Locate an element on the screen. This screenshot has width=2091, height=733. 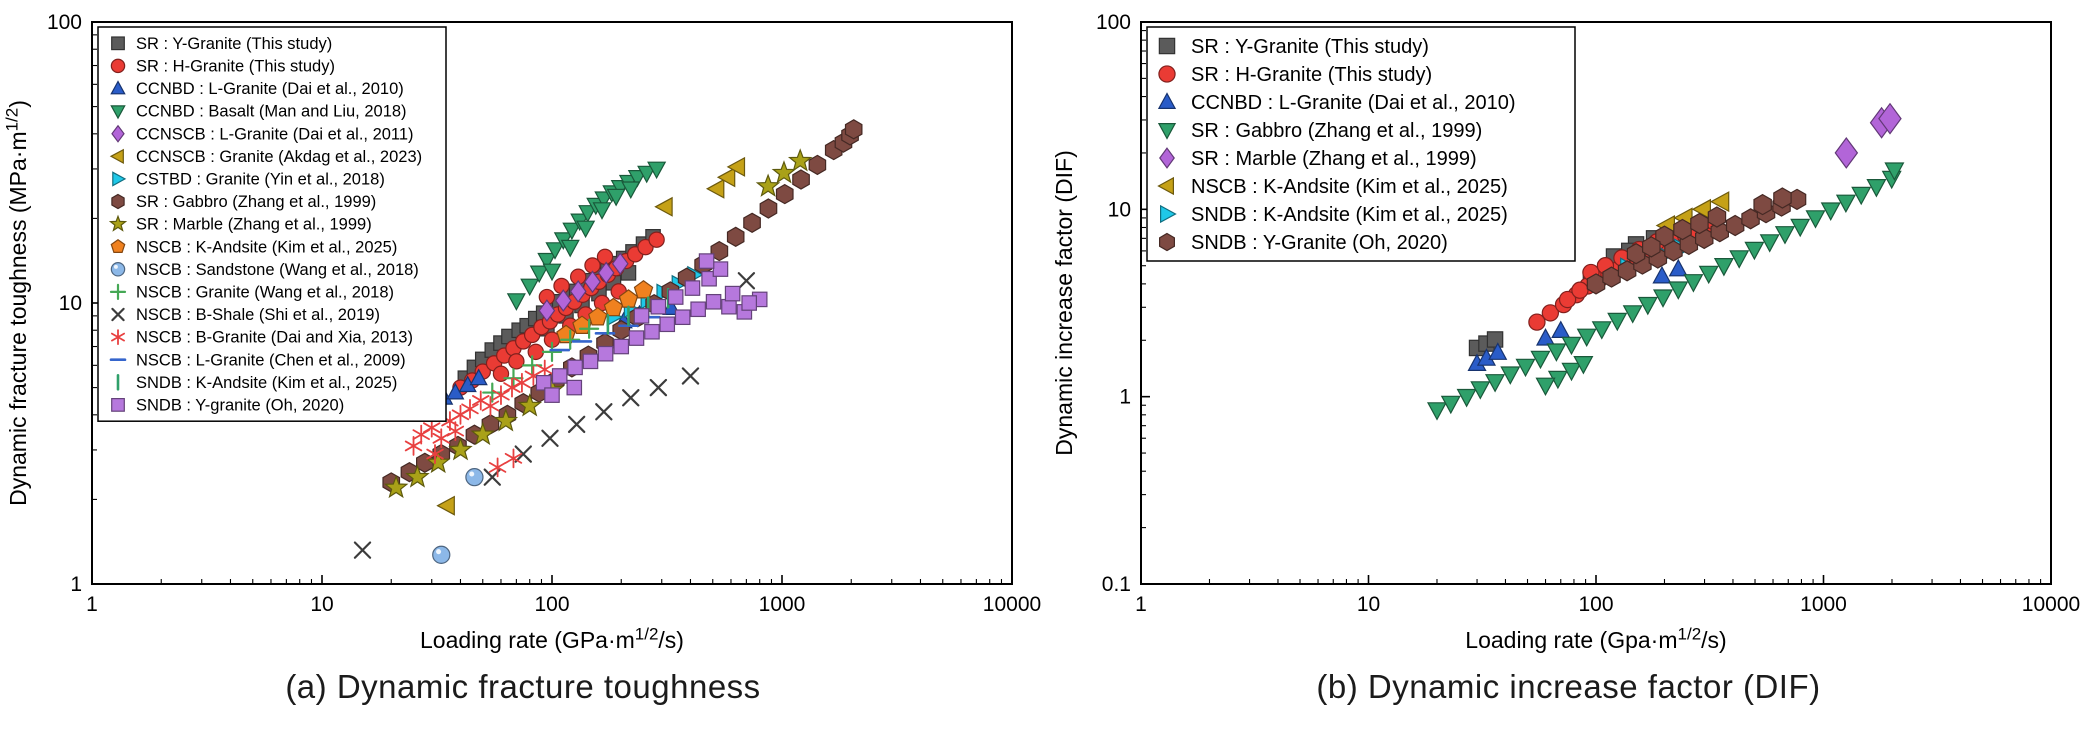
series-11-plus is located at coordinates (541, 360).